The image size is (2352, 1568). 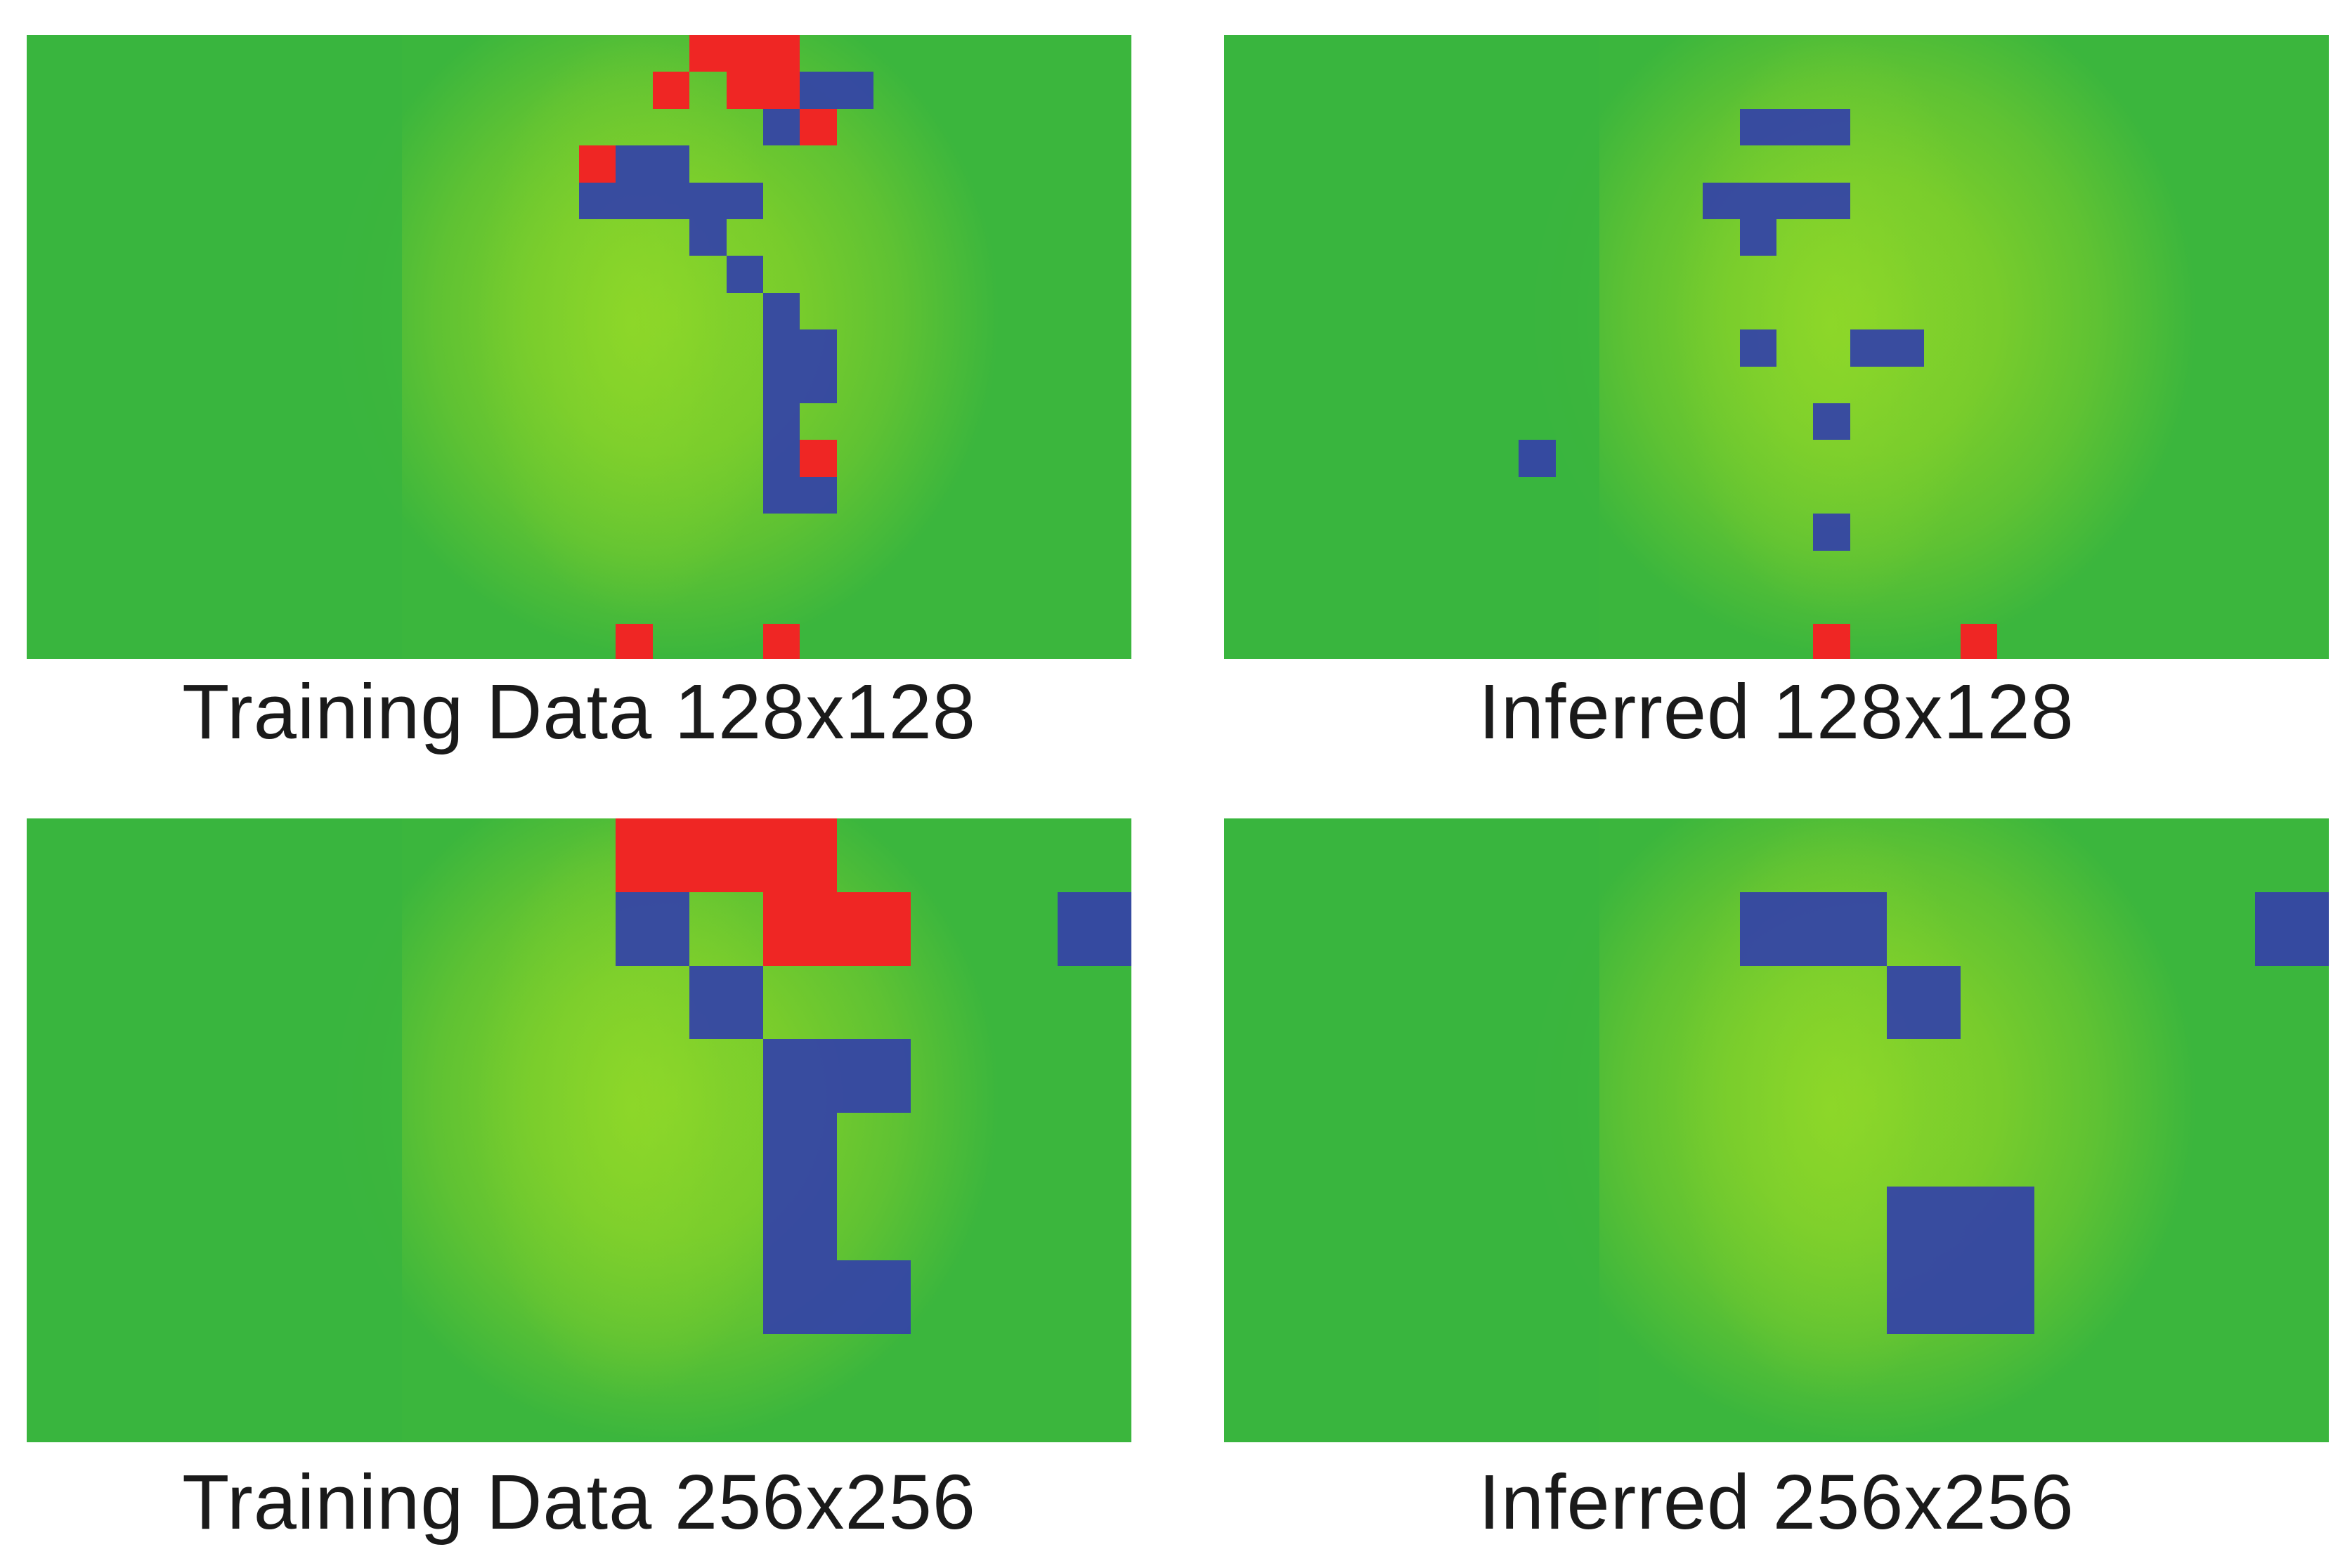 I want to click on training-256-caption: Training Data 256x256, so click(x=579, y=1502).